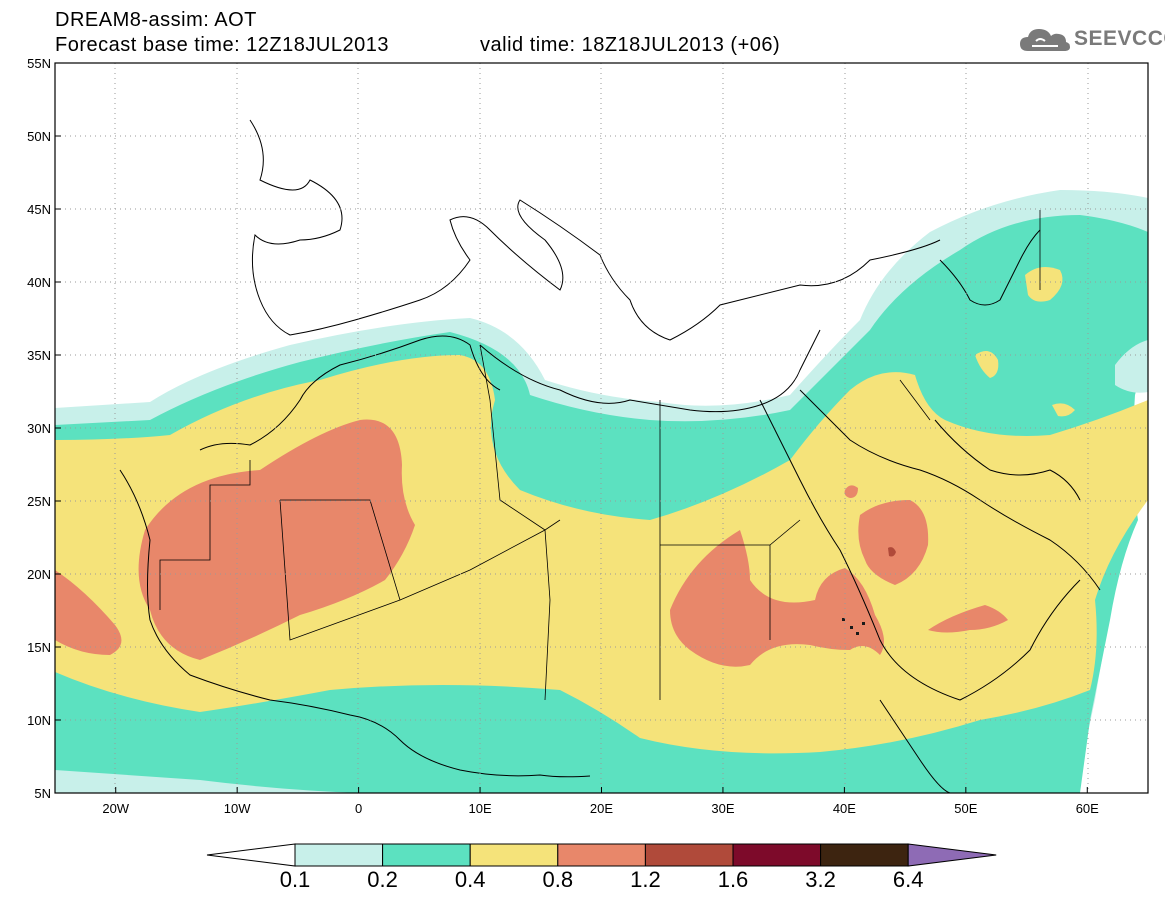 The image size is (1165, 905). What do you see at coordinates (965, 808) in the screenshot?
I see `lon-tick-label: 50E` at bounding box center [965, 808].